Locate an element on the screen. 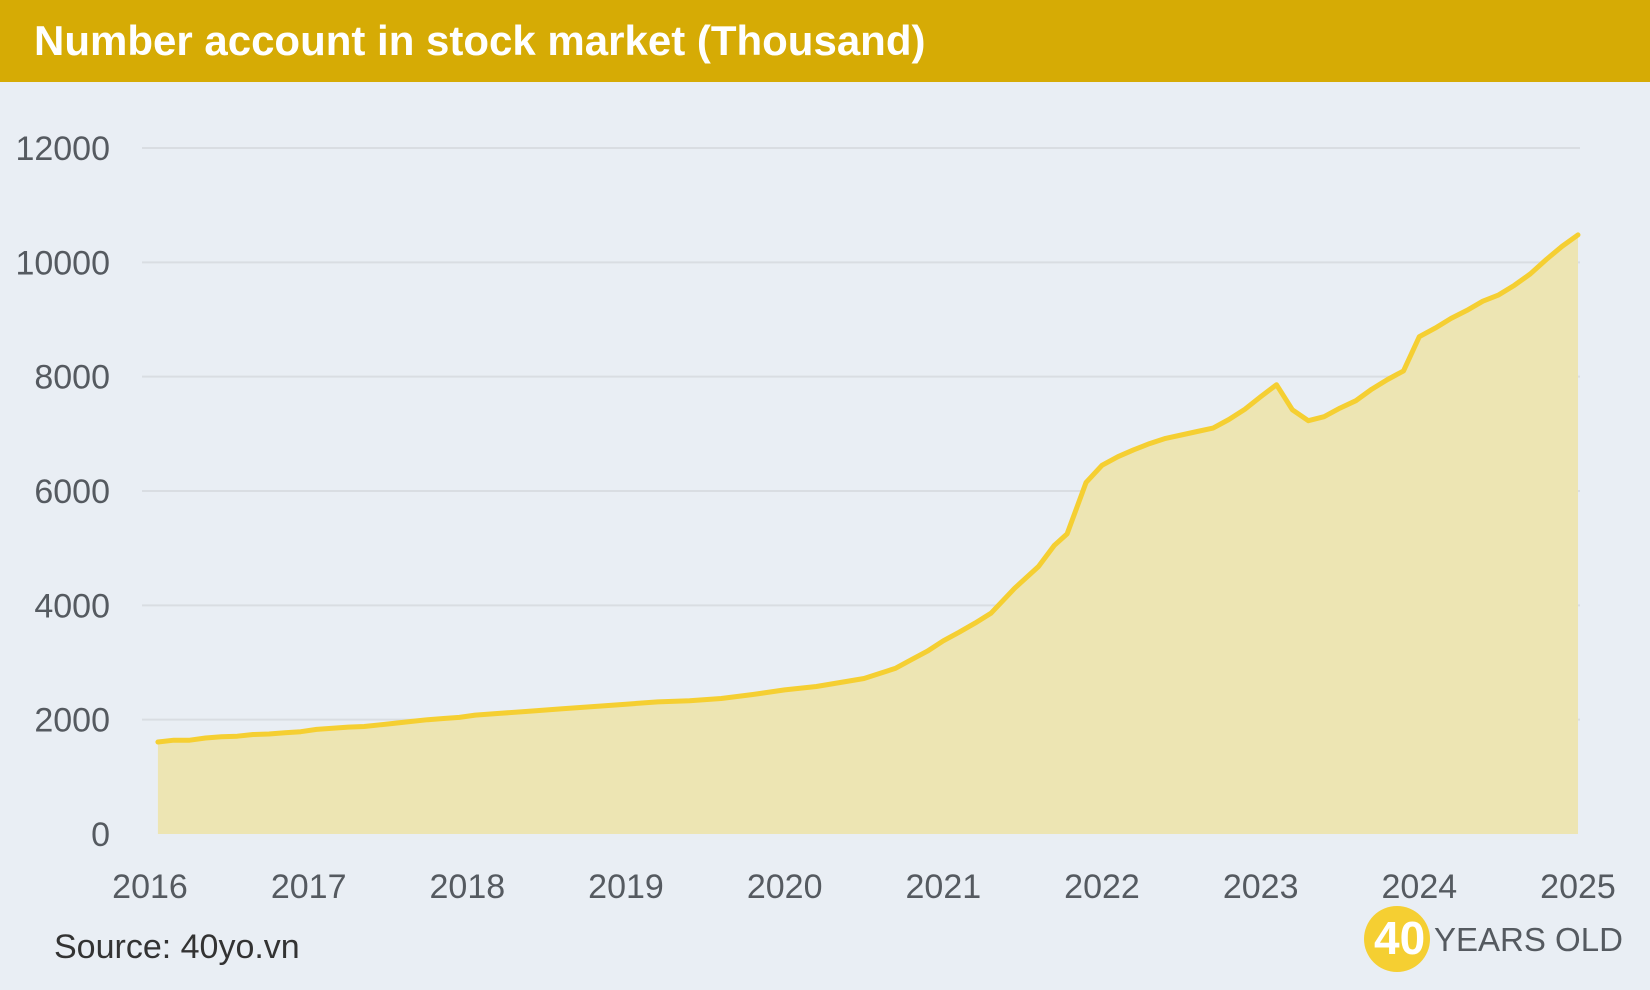  x-tick-label-2019: 2019 is located at coordinates (626, 885).